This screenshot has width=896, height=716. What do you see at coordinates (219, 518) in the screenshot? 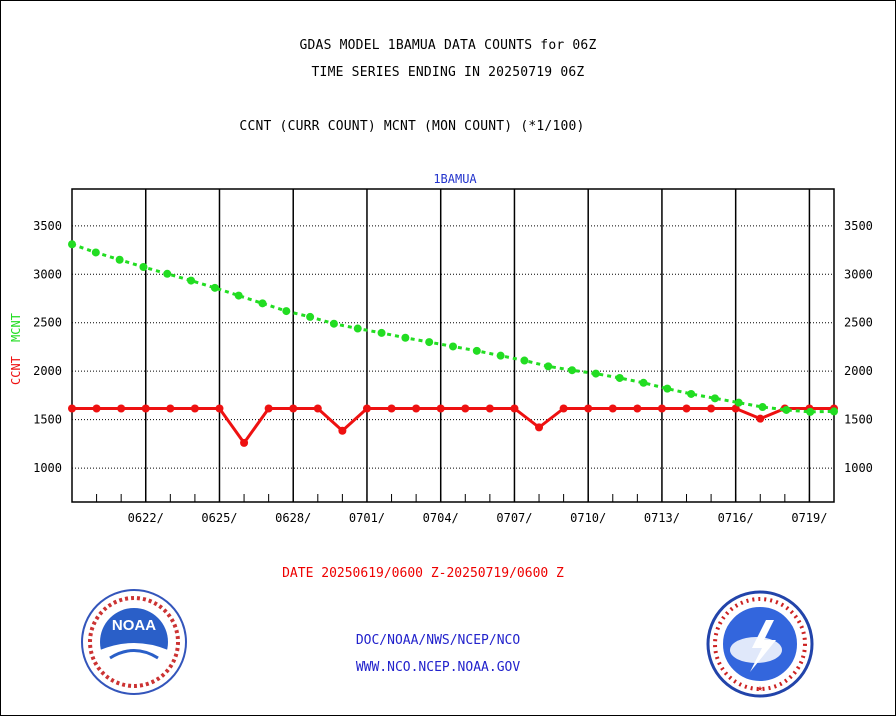
I see `x-tick-label: 0625/` at bounding box center [219, 518].